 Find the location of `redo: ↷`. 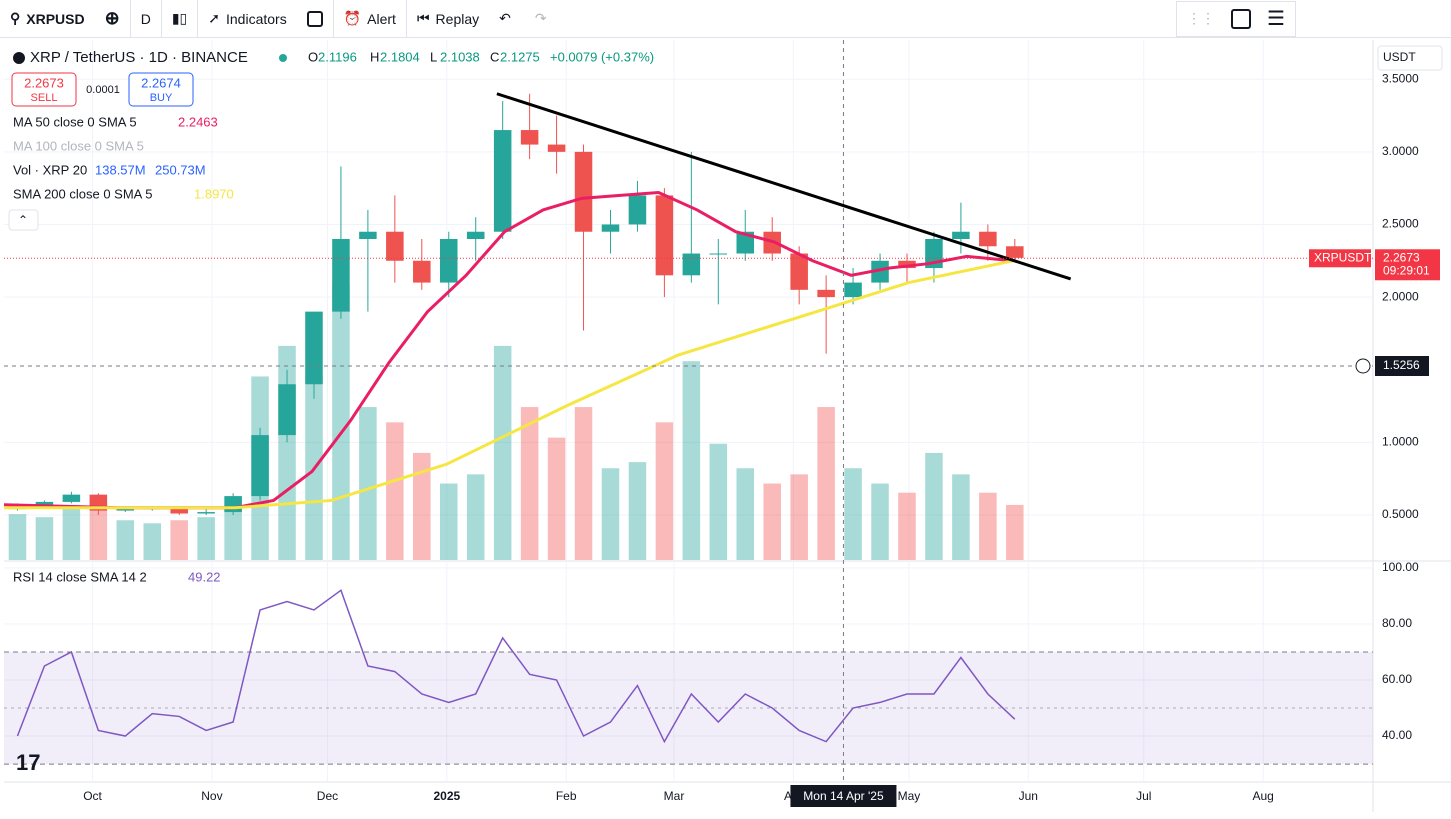

redo: ↷ is located at coordinates (540, 18).